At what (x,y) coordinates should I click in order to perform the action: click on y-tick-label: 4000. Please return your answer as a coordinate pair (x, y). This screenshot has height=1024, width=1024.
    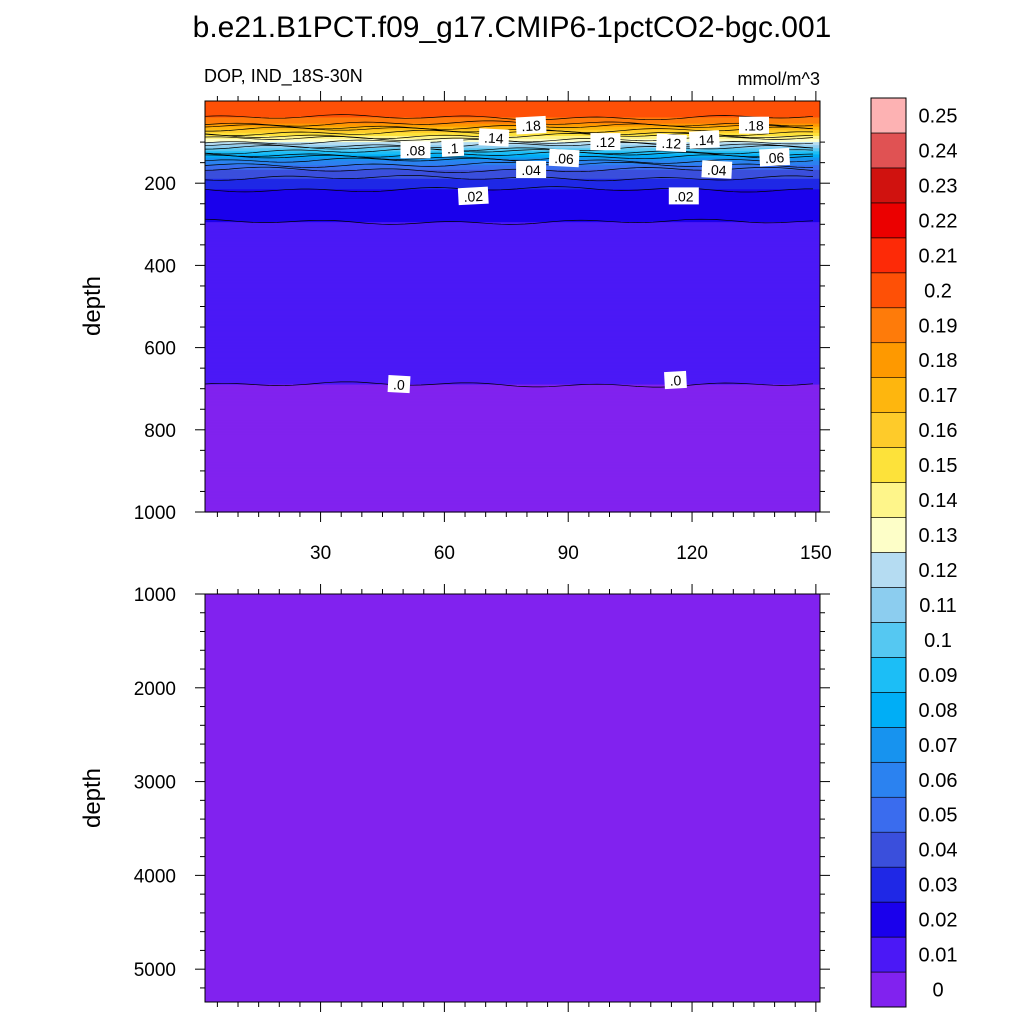
    Looking at the image, I should click on (155, 876).